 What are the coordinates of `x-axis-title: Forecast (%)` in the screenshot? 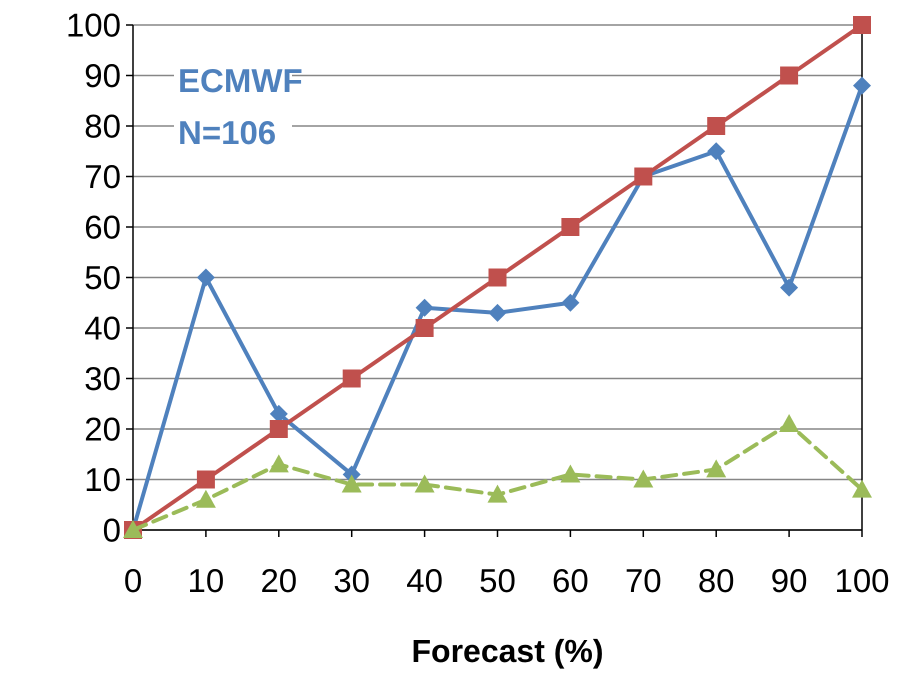 It's located at (507, 651).